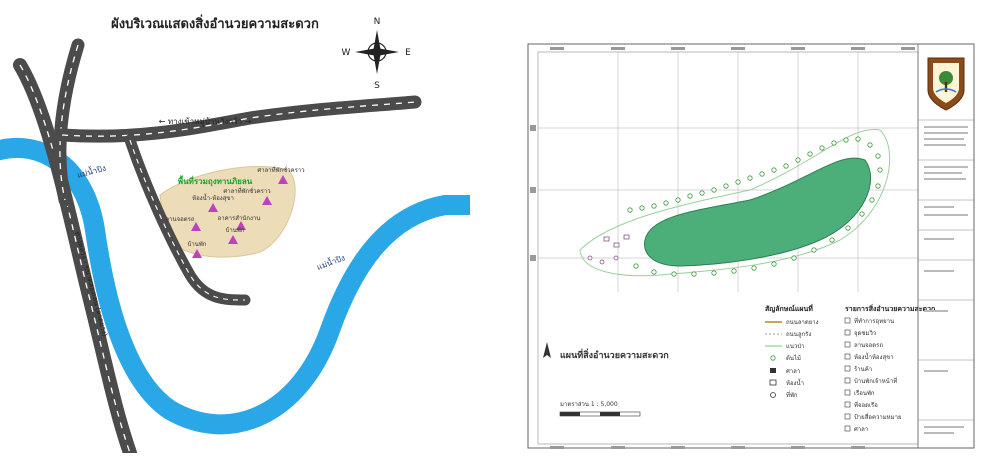  Describe the element at coordinates (205, 122) in the screenshot. I see `road-label: ← ทางเข้าหมู่บ้านวังกว้า →` at that location.